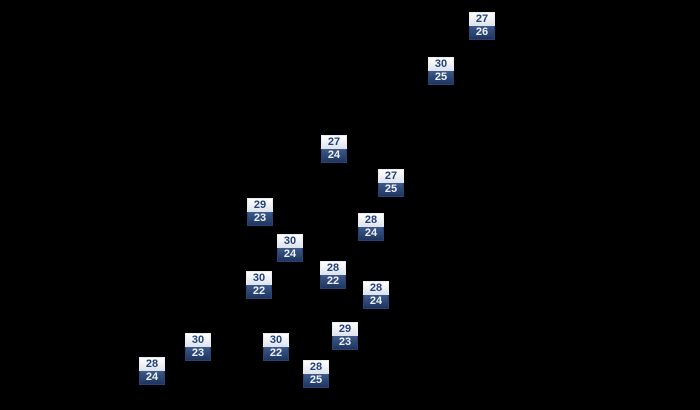 Image resolution: width=700 pixels, height=410 pixels. I want to click on temp-marker: 28 22, so click(333, 275).